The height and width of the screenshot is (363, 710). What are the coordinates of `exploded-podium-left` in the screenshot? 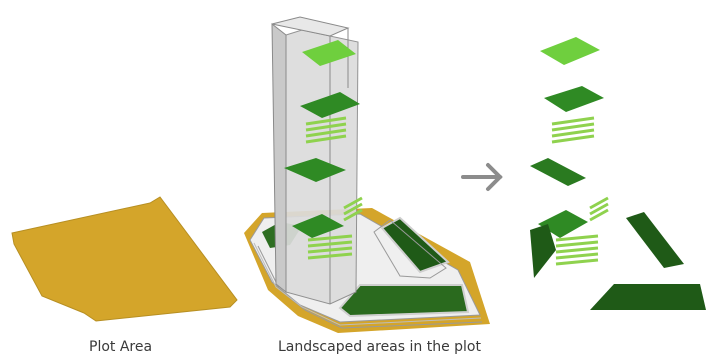 It's located at (543, 251).